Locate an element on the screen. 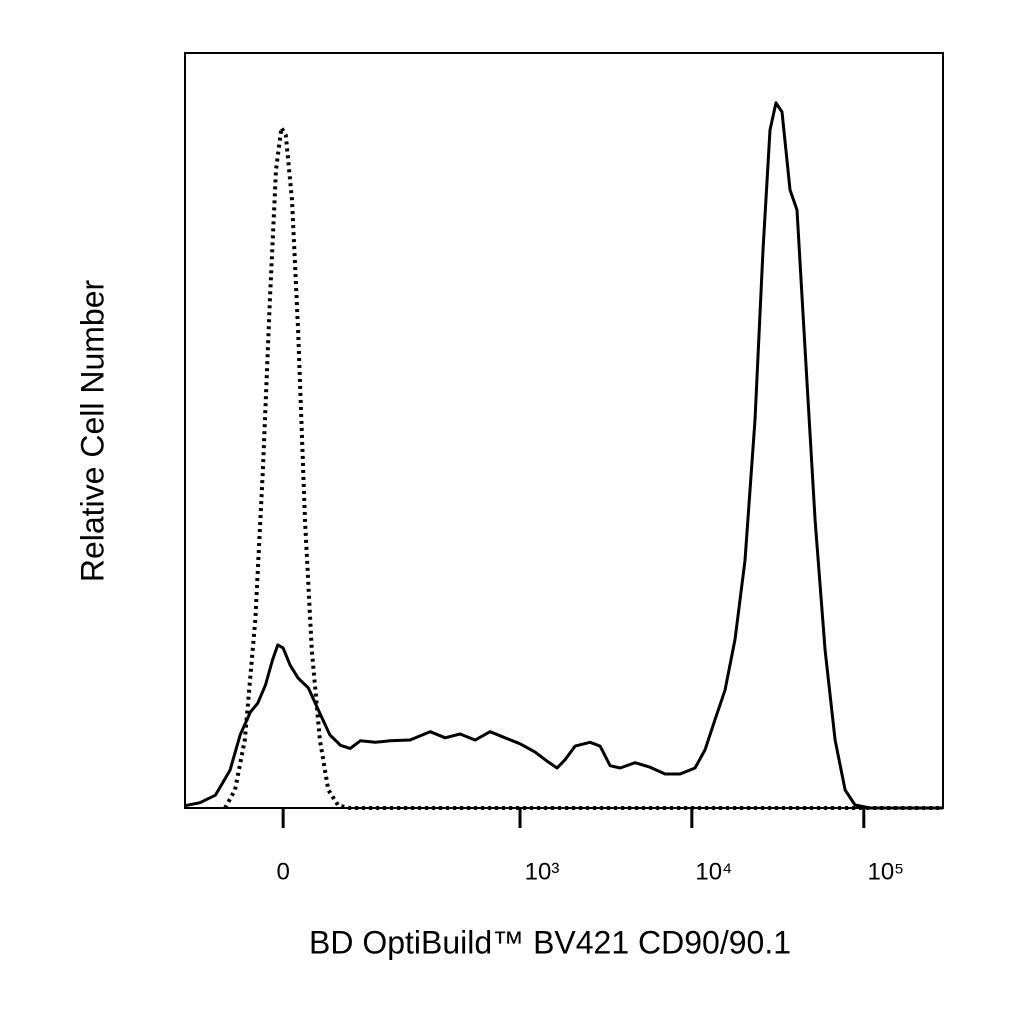 The height and width of the screenshot is (1024, 1024). x-tick-label: 10⁵ is located at coordinates (885, 871).